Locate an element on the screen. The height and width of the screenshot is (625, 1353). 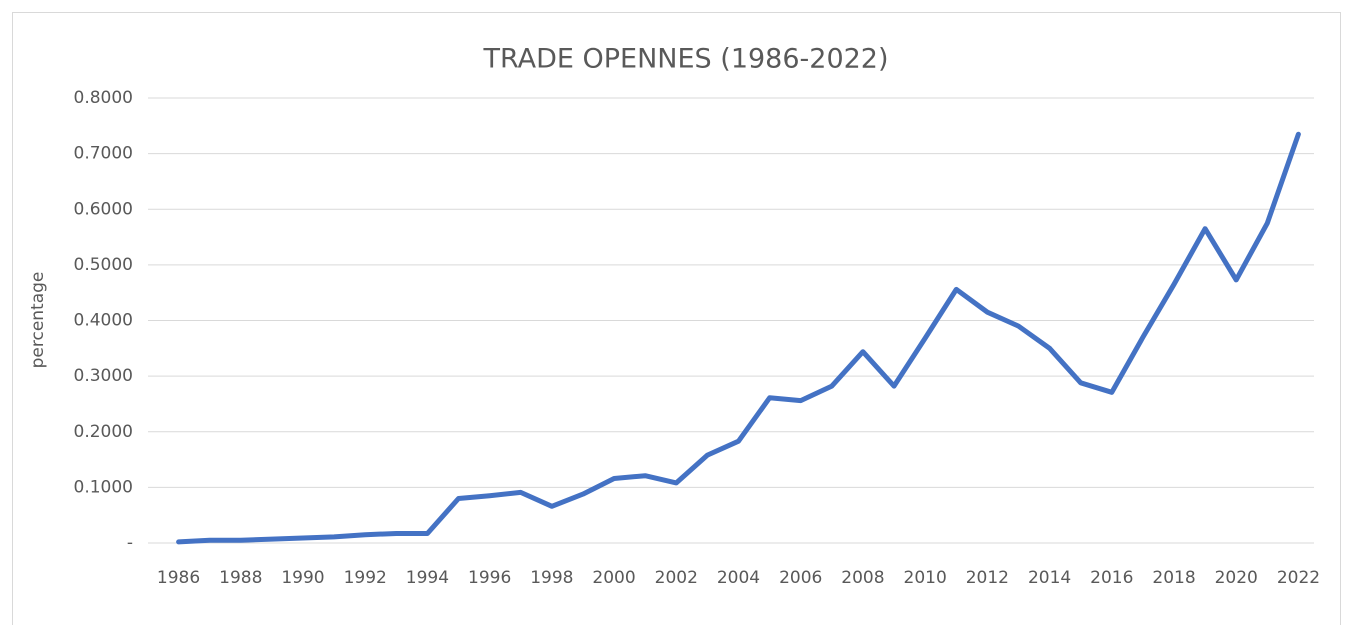
x-tick-label: 2004 is located at coordinates (738, 578).